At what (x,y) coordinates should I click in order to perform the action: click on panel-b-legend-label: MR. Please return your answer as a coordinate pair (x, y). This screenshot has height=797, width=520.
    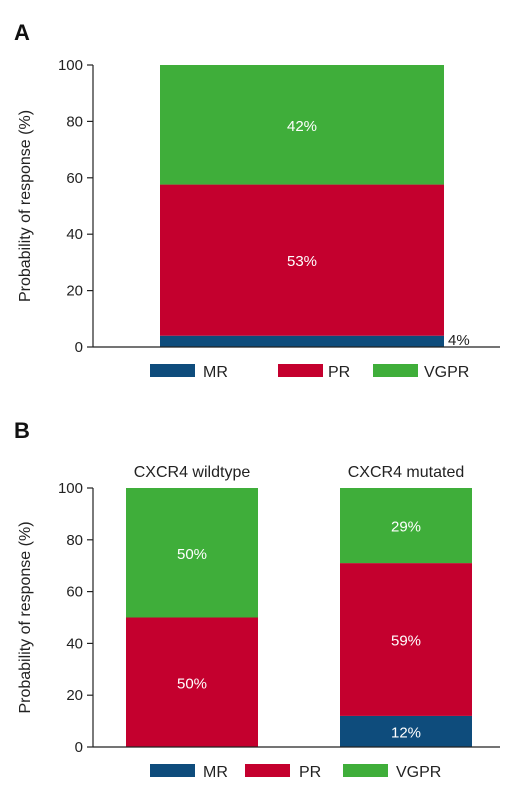
    Looking at the image, I should click on (215, 772).